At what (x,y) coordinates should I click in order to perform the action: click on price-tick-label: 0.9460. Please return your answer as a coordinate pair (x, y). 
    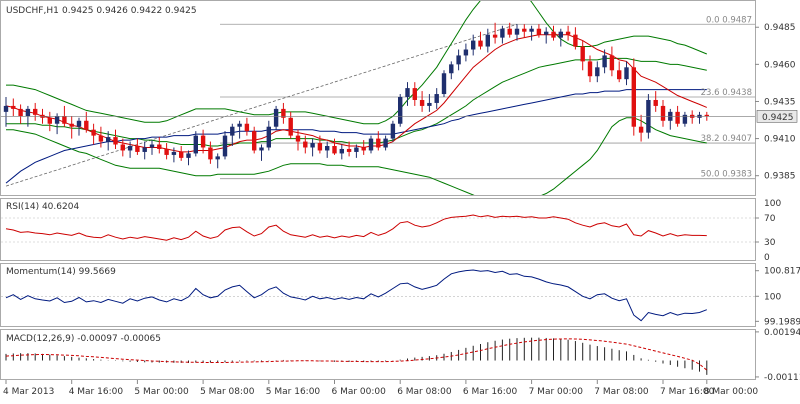
    Looking at the image, I should click on (780, 65).